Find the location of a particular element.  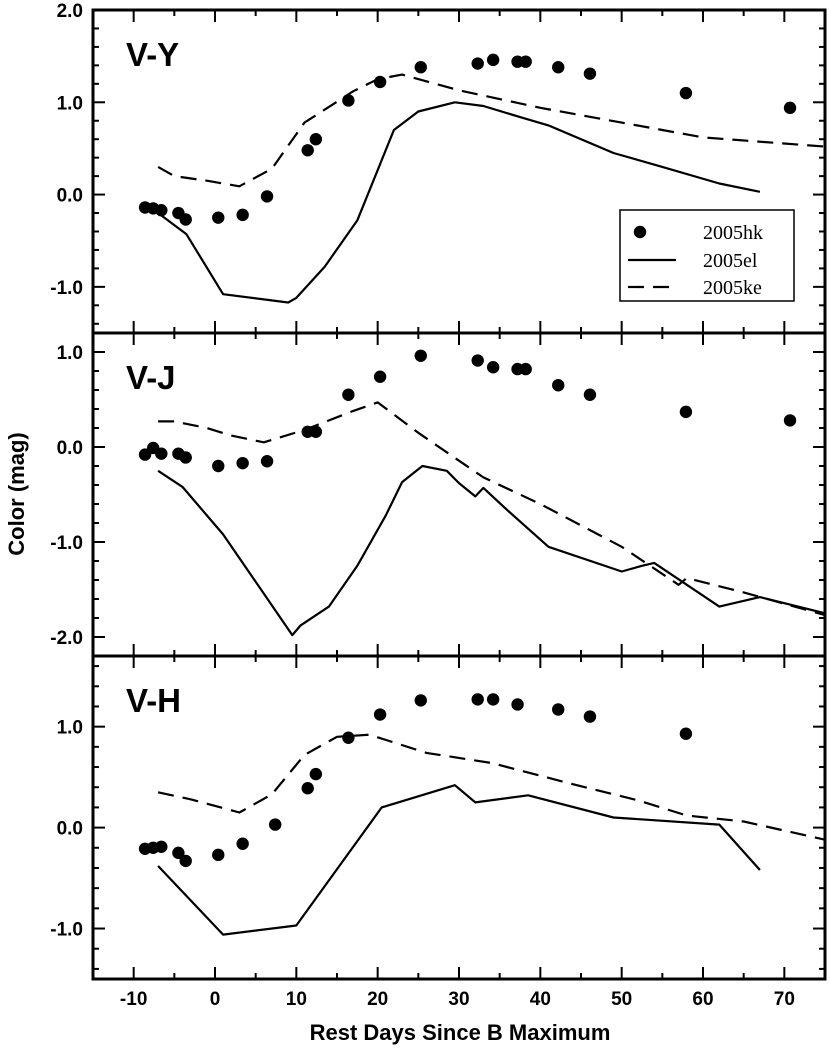

x-axis-label: Rest Days Since B Maximum is located at coordinates (460, 1032).